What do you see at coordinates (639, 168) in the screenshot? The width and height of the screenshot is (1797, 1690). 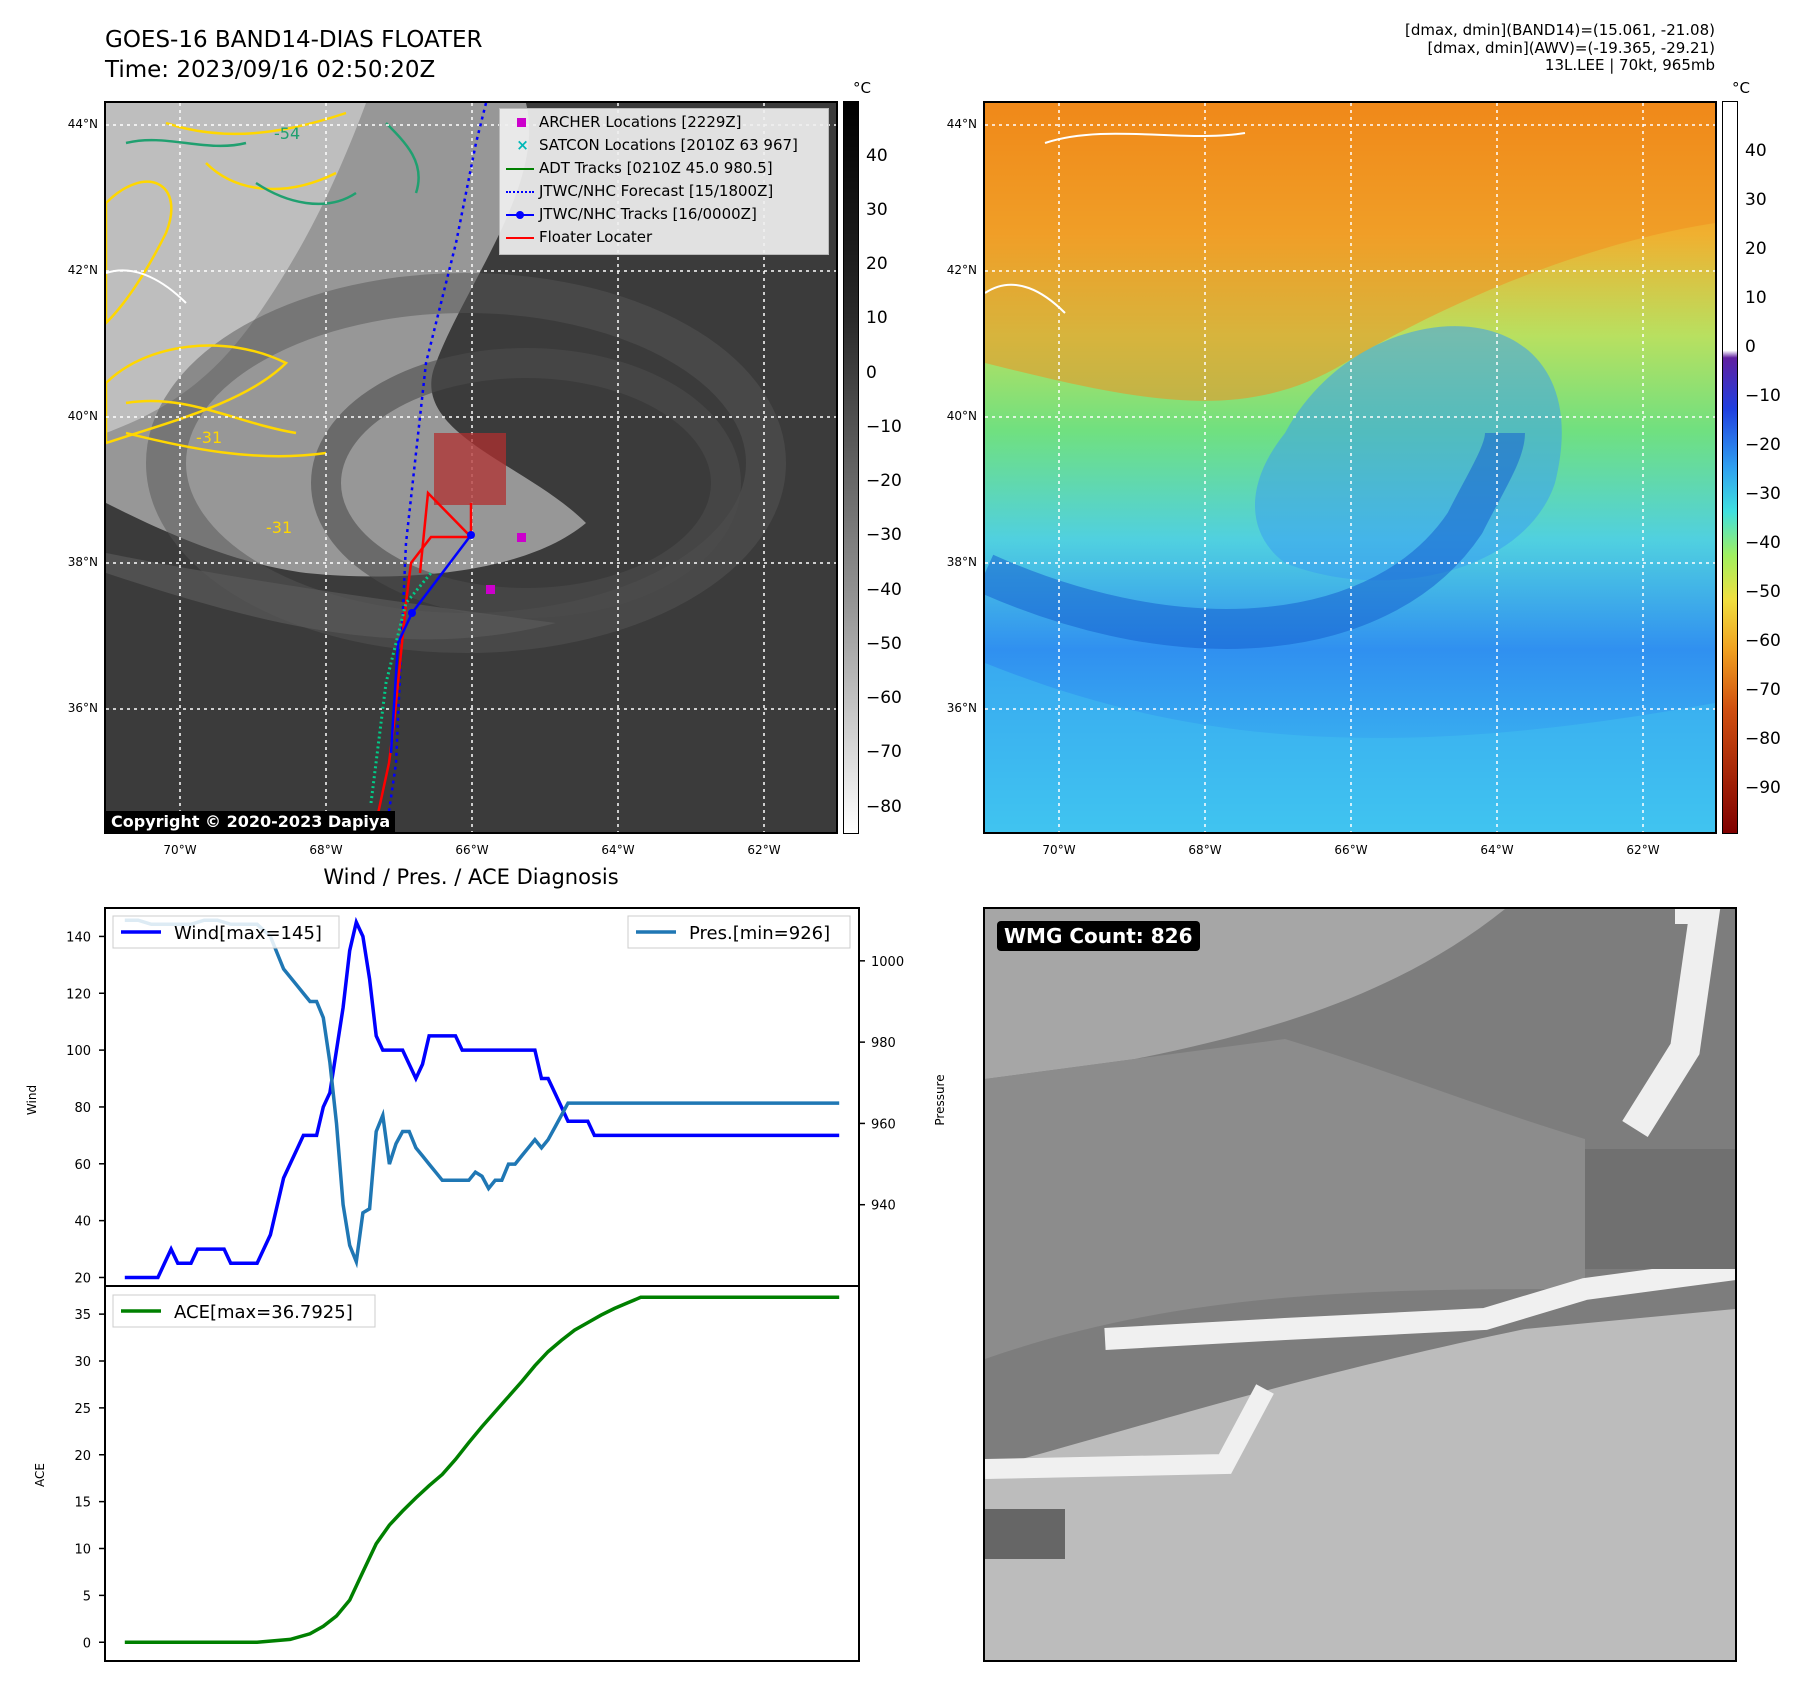 I see `legend-adt: ADT Tracks [0210Z 45.0 980.5]` at bounding box center [639, 168].